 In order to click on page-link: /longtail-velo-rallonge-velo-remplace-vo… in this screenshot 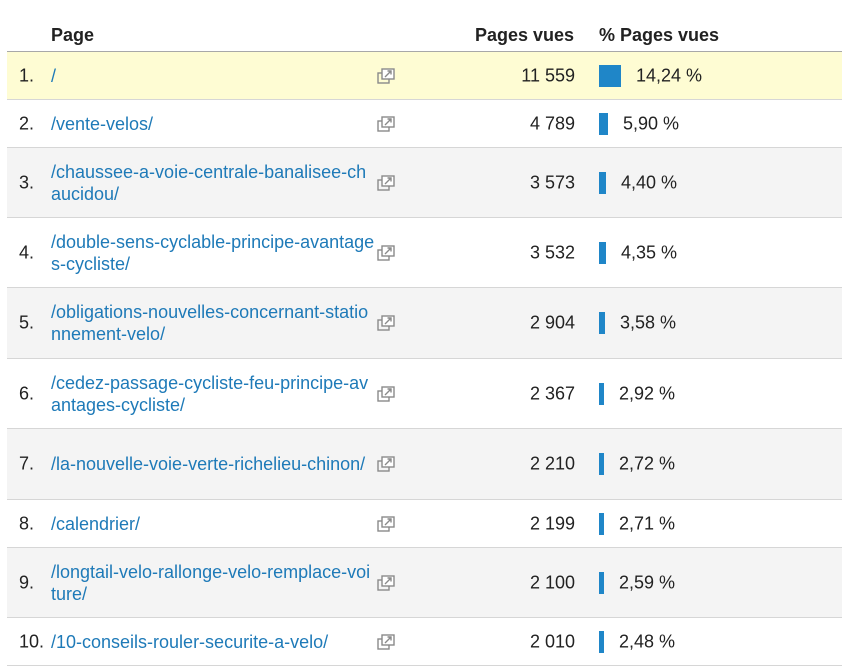, I will do `click(211, 582)`.